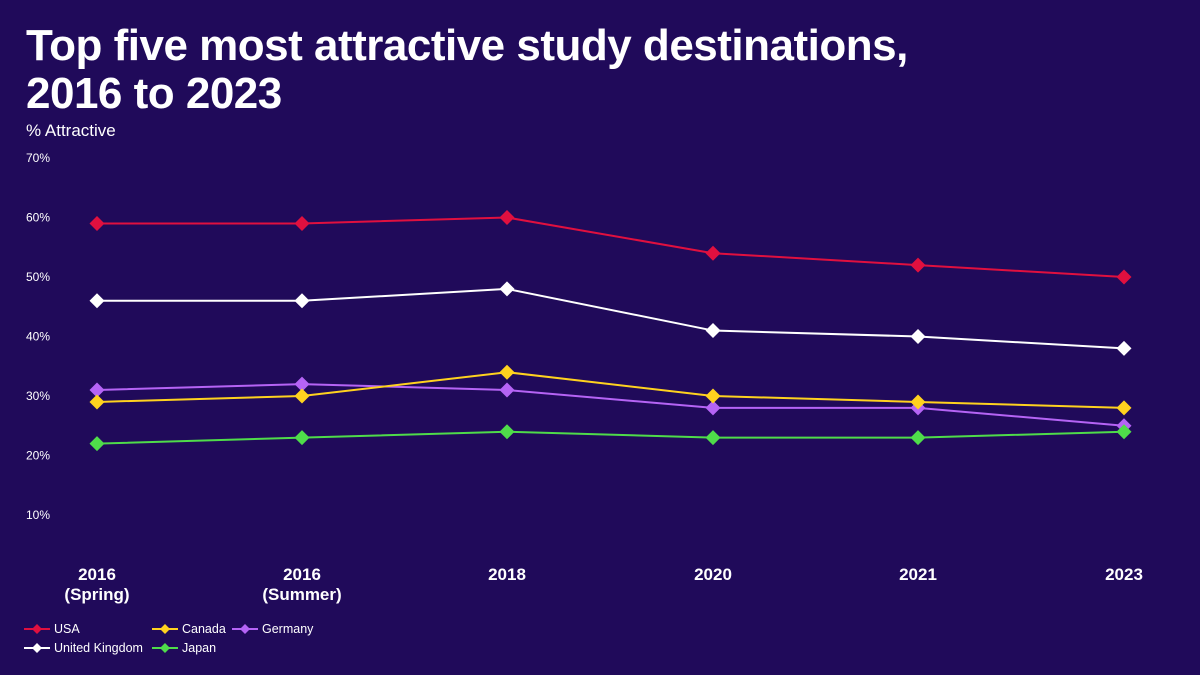 The height and width of the screenshot is (675, 1200). Describe the element at coordinates (38, 337) in the screenshot. I see `y-tick-label: 40%` at that location.